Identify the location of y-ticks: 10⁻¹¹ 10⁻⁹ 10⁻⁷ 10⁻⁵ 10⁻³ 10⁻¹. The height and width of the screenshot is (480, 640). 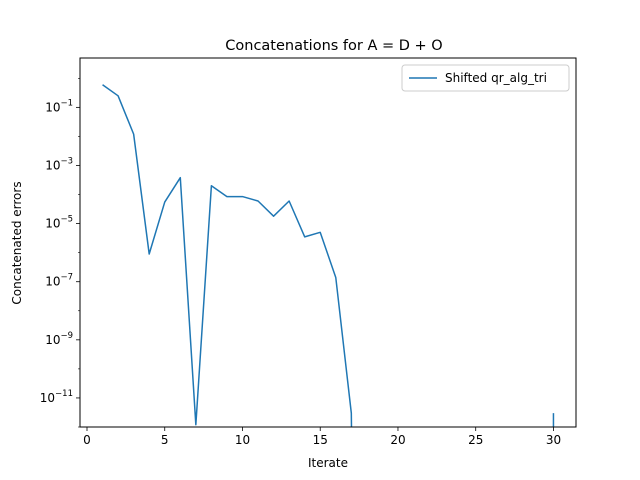
(60, 253).